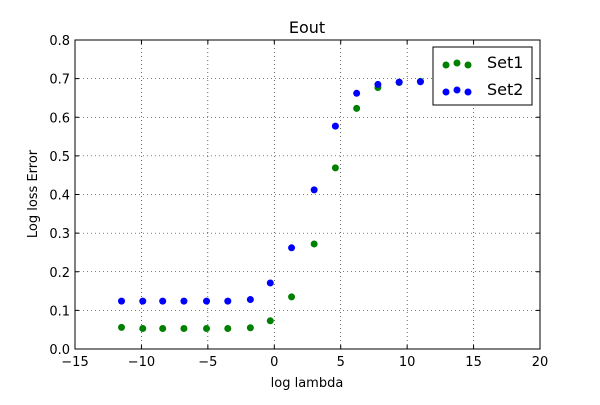 The width and height of the screenshot is (600, 405). I want to click on legend-label-set1: Set1, so click(505, 62).